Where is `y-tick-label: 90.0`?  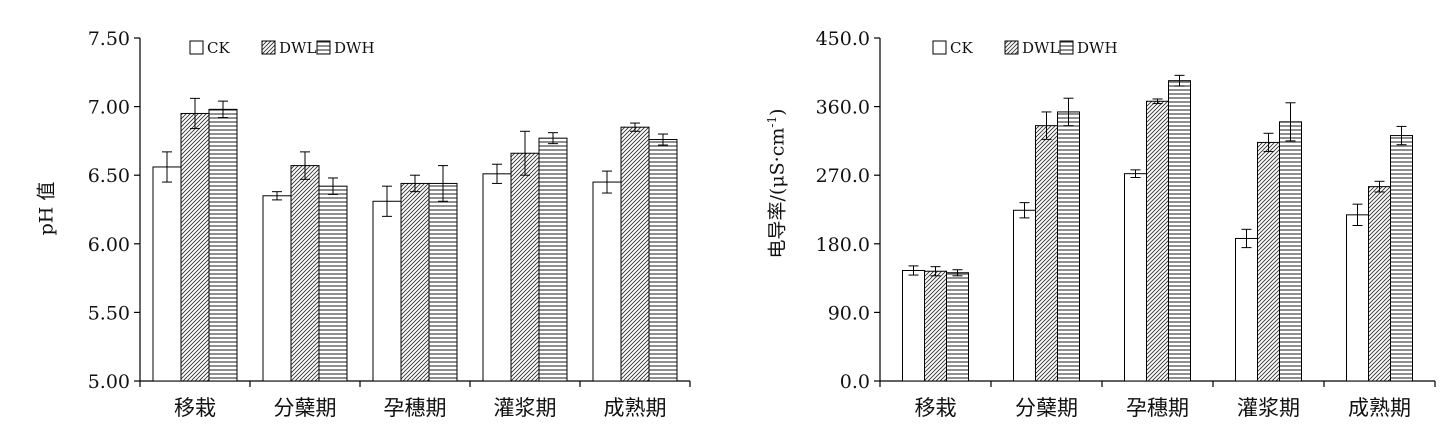
y-tick-label: 90.0 is located at coordinates (849, 313).